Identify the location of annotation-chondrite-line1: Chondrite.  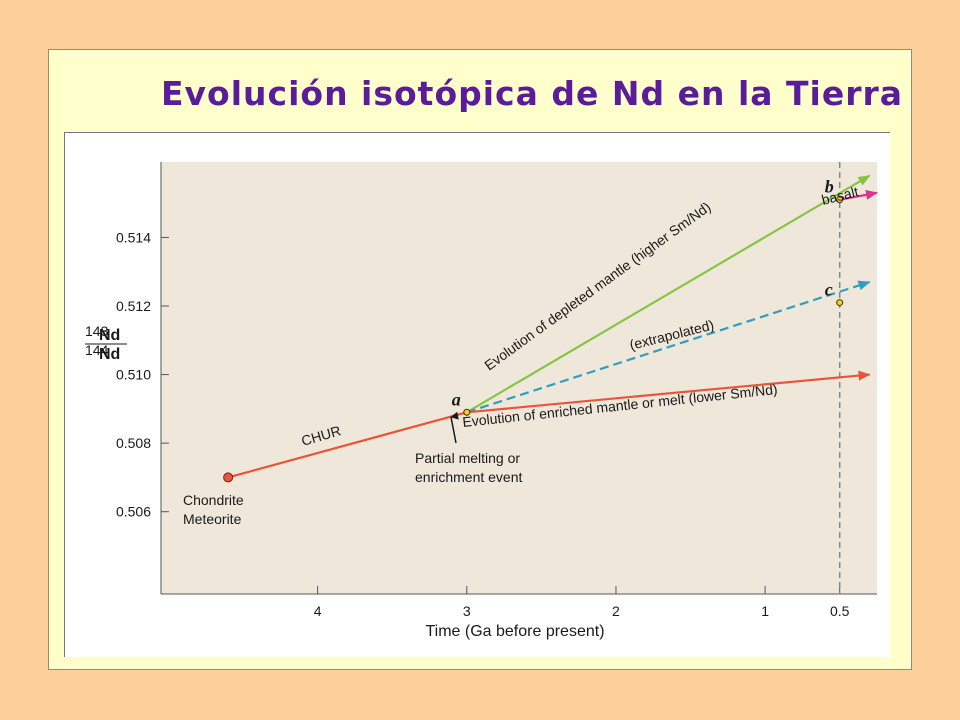
(213, 500).